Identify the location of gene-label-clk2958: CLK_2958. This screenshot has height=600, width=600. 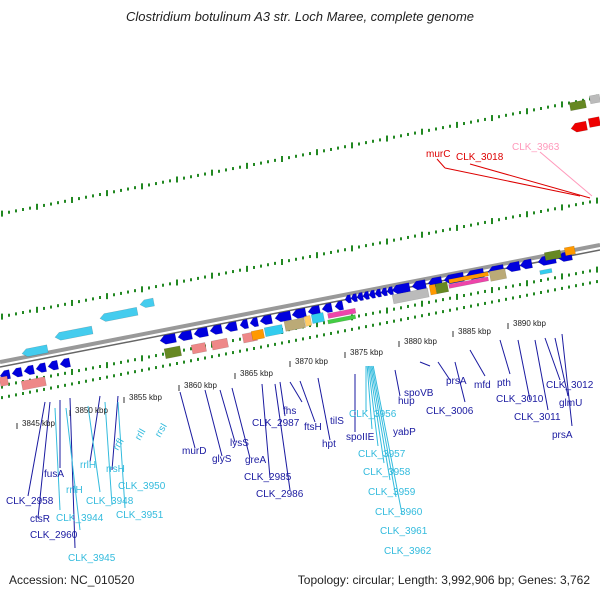
(30, 501).